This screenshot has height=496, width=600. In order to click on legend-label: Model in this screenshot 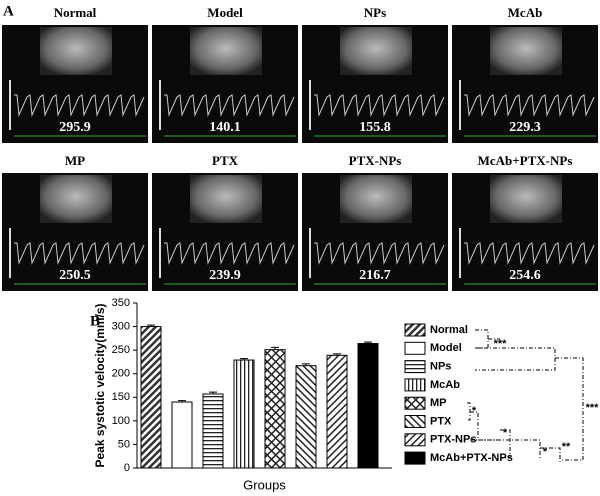, I will do `click(446, 348)`.